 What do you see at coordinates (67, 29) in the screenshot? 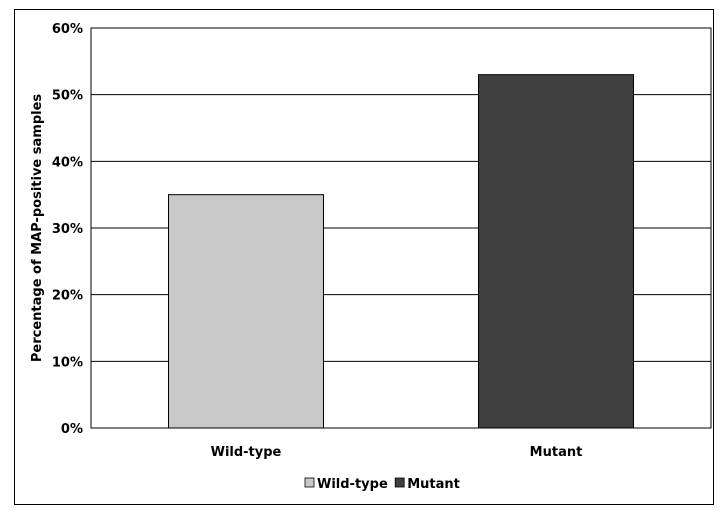
I see `y-tick-label: 60%` at bounding box center [67, 29].